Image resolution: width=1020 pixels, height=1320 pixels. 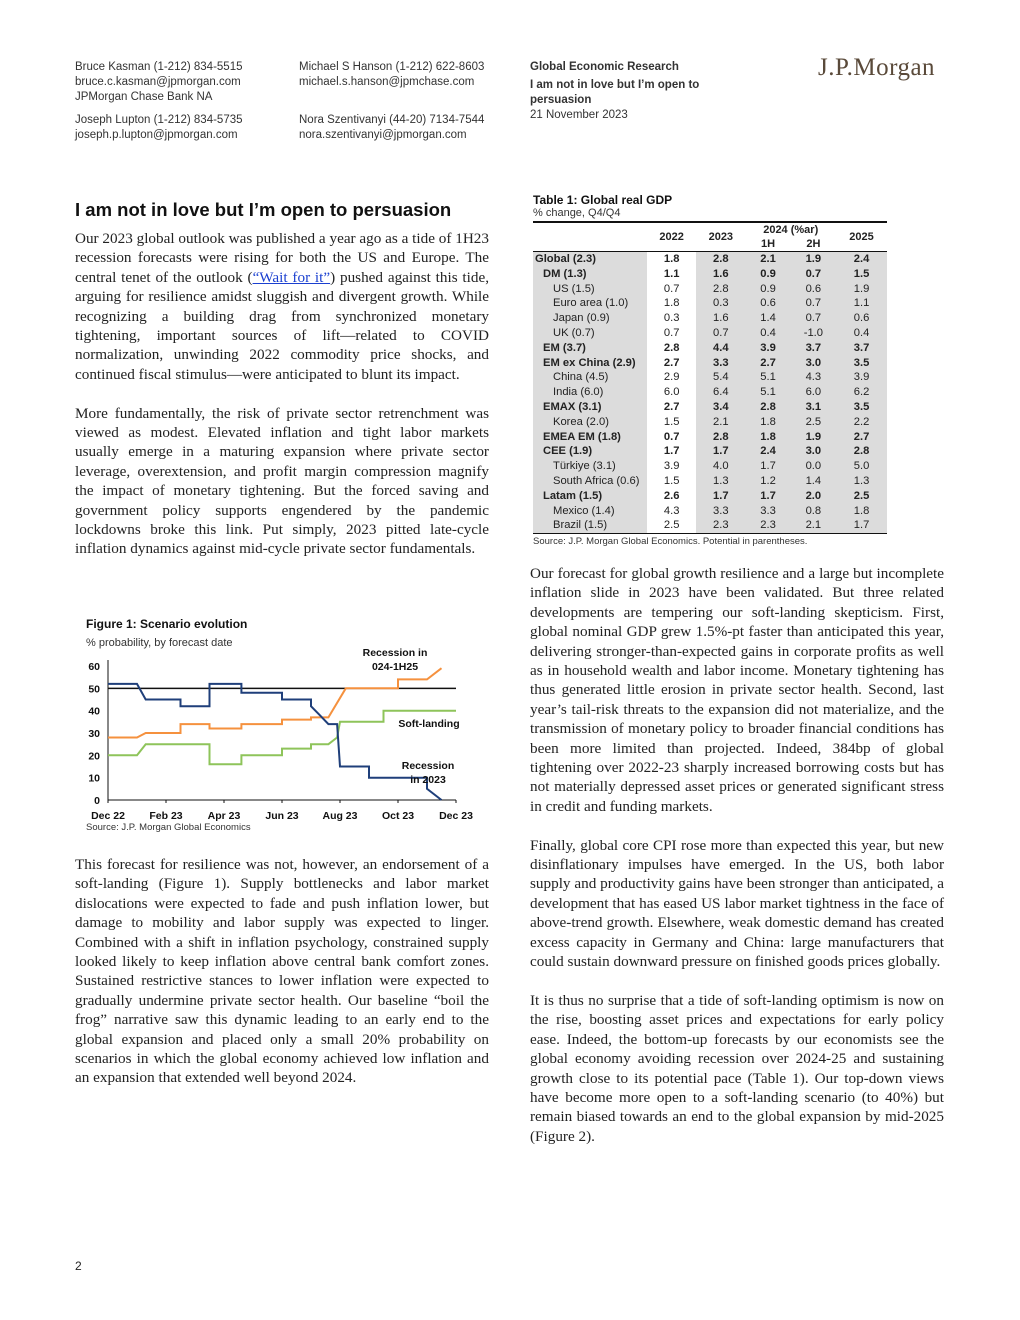 What do you see at coordinates (861, 333) in the screenshot?
I see `table-cell: 0.4` at bounding box center [861, 333].